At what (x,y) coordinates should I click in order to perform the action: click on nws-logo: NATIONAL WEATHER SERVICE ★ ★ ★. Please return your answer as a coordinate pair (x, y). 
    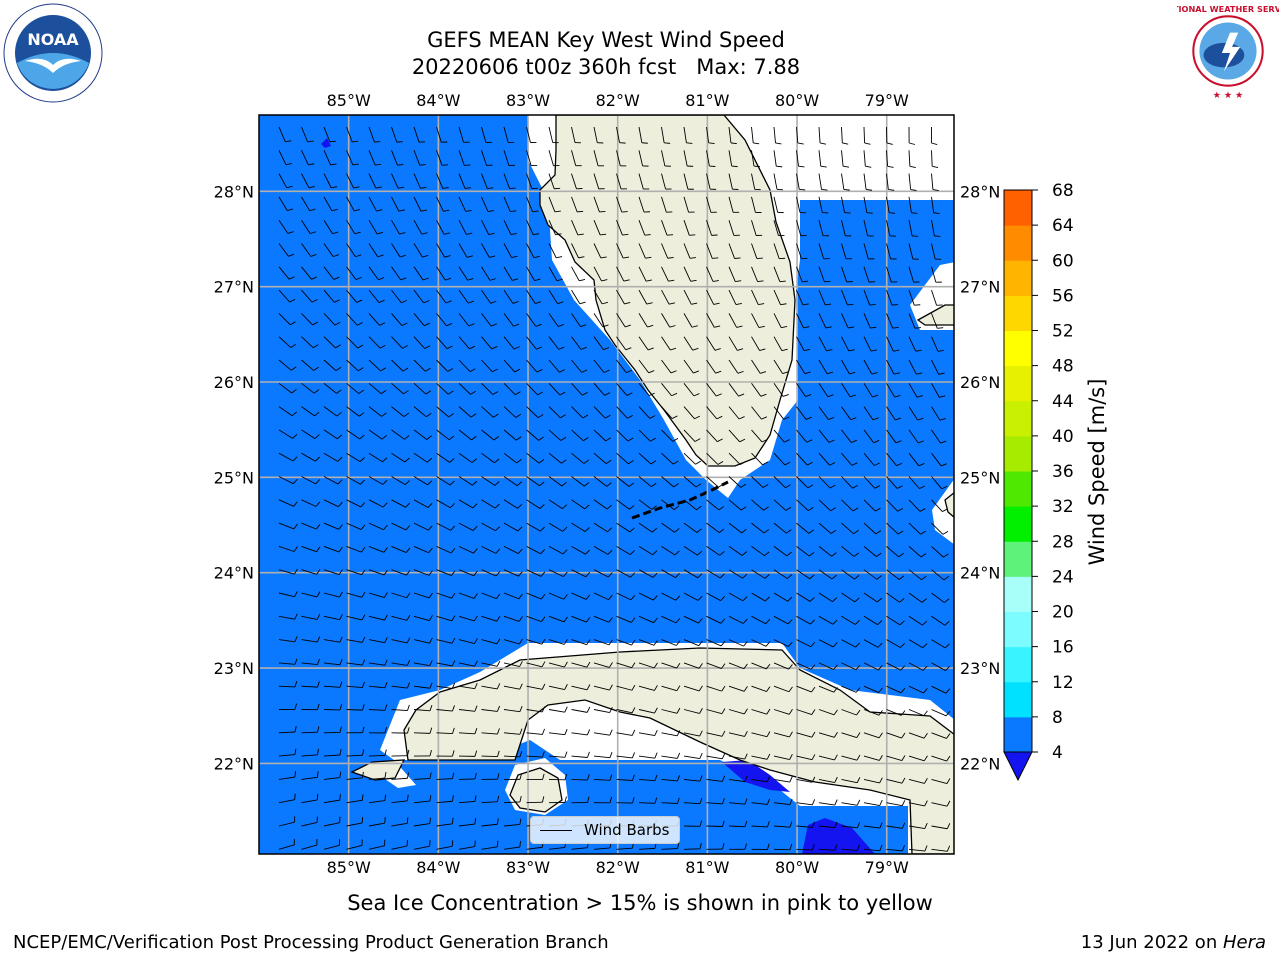
    Looking at the image, I should click on (1228, 51).